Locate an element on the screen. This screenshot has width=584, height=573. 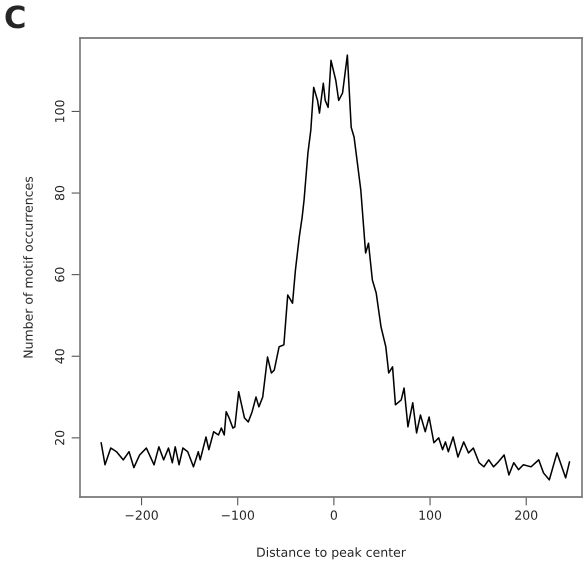
x-tick-label: −200 is located at coordinates (142, 515).